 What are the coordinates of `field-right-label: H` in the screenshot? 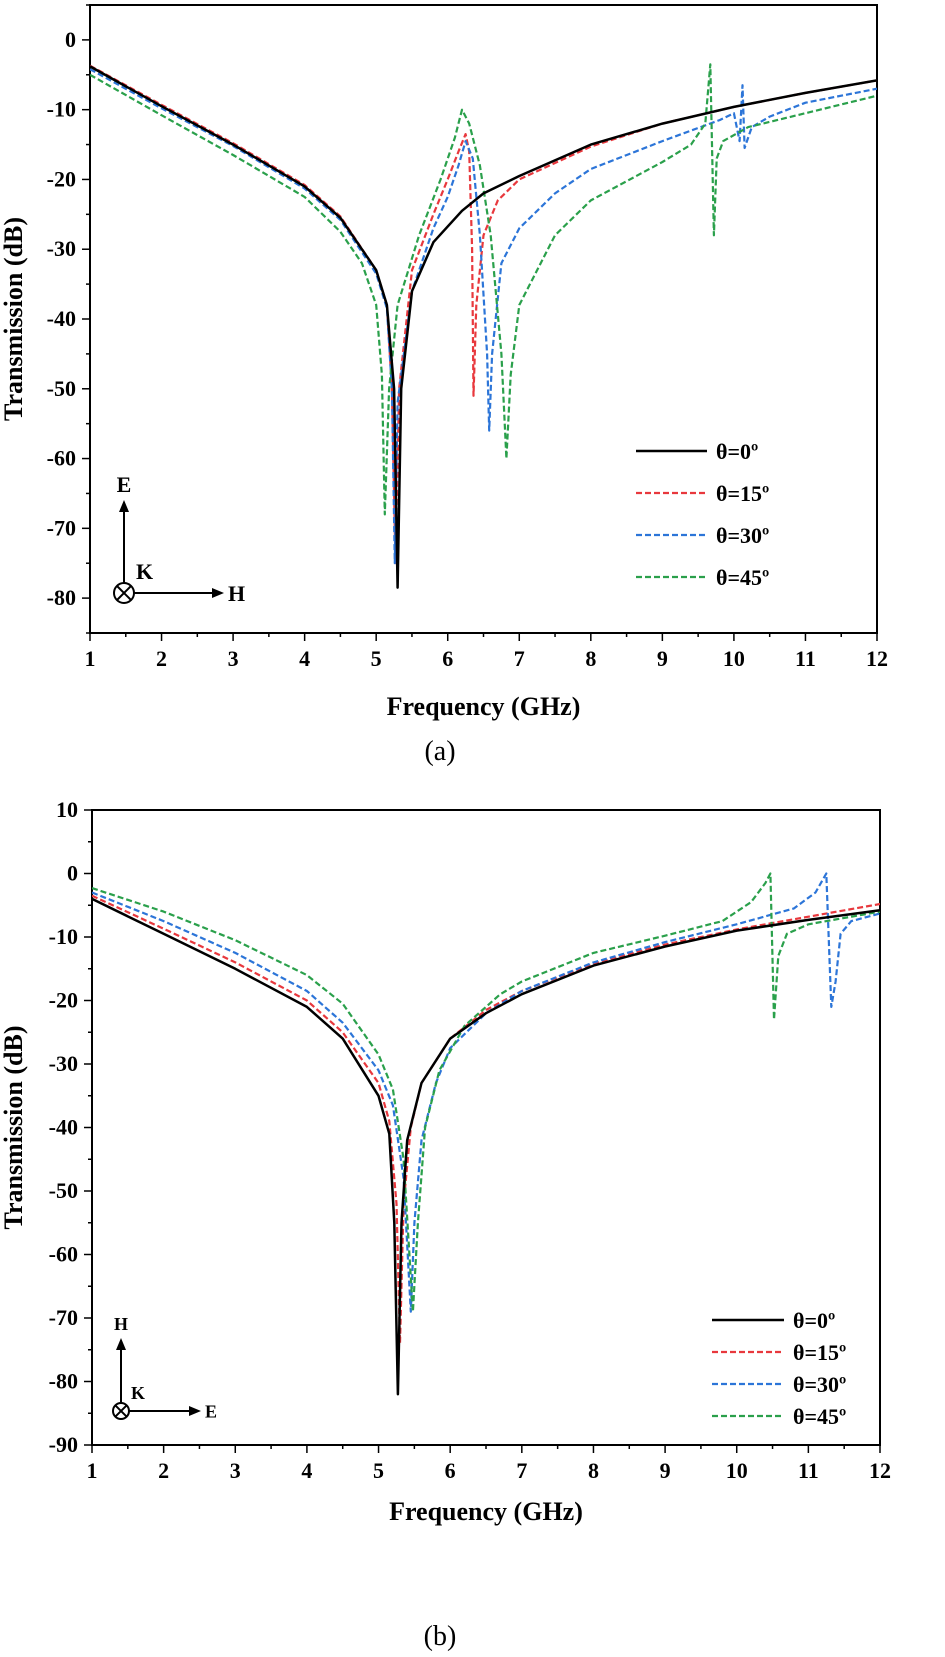 It's located at (236, 593).